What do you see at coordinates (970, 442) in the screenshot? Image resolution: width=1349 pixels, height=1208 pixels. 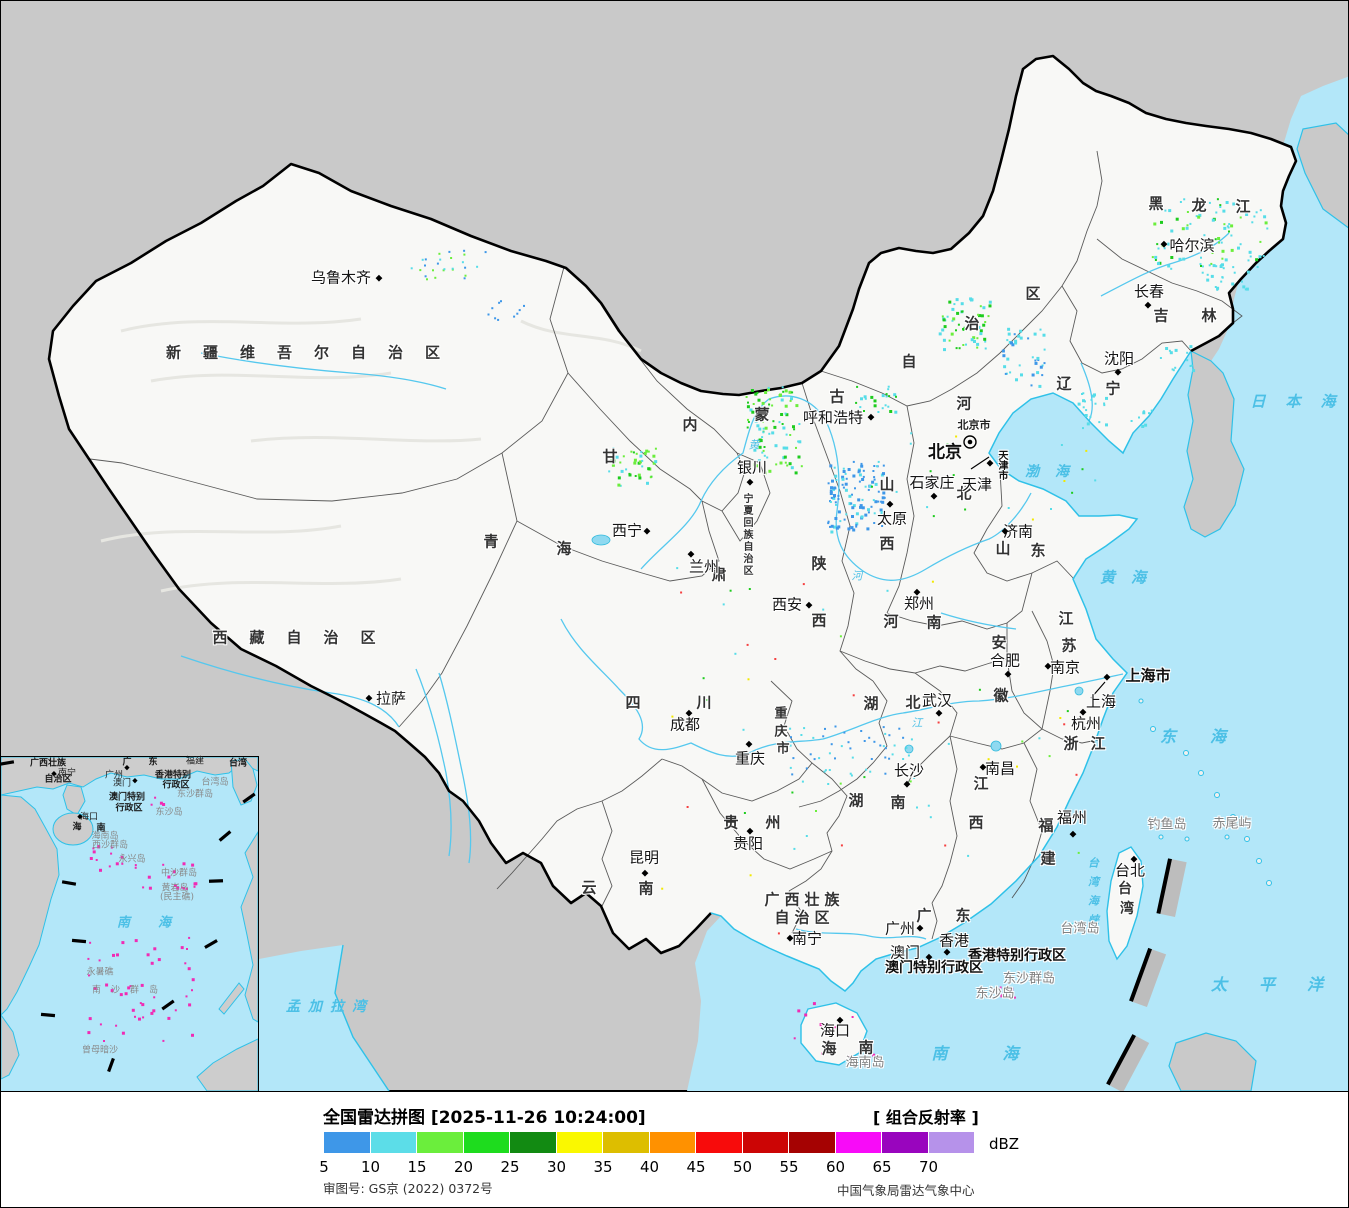 I see `capital-marker` at bounding box center [970, 442].